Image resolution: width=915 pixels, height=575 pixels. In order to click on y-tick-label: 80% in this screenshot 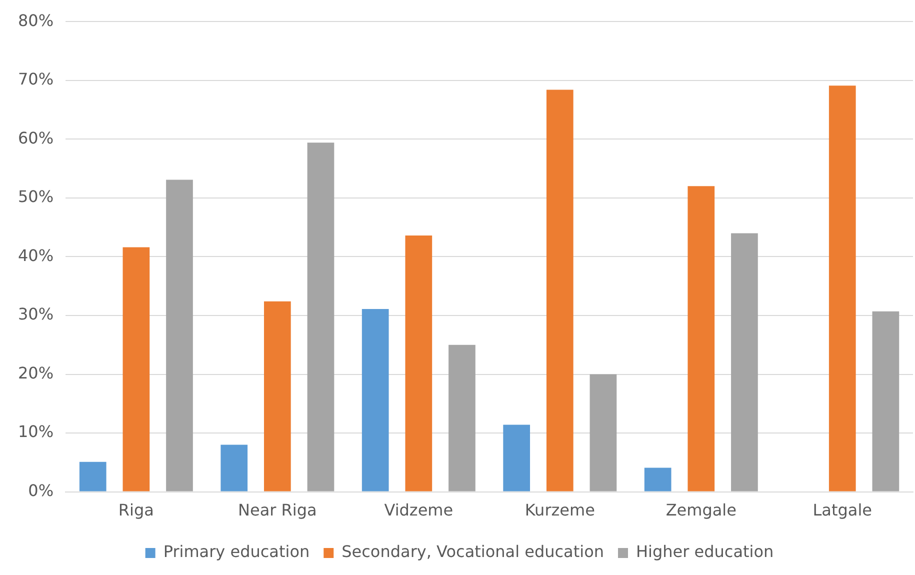, I will do `click(36, 20)`.